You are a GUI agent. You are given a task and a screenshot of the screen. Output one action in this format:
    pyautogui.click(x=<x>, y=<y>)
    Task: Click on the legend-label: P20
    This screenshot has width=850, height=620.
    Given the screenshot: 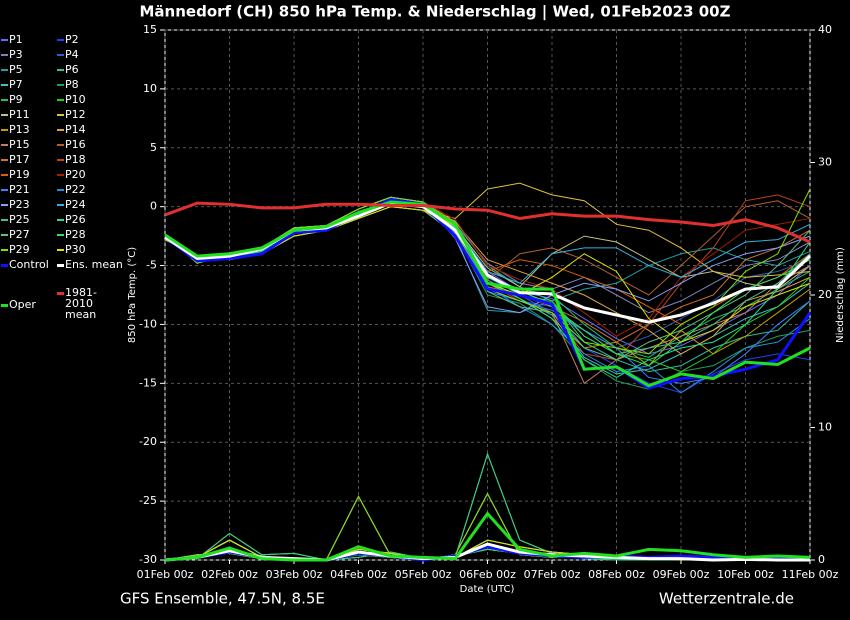 What is the action you would take?
    pyautogui.click(x=75, y=174)
    